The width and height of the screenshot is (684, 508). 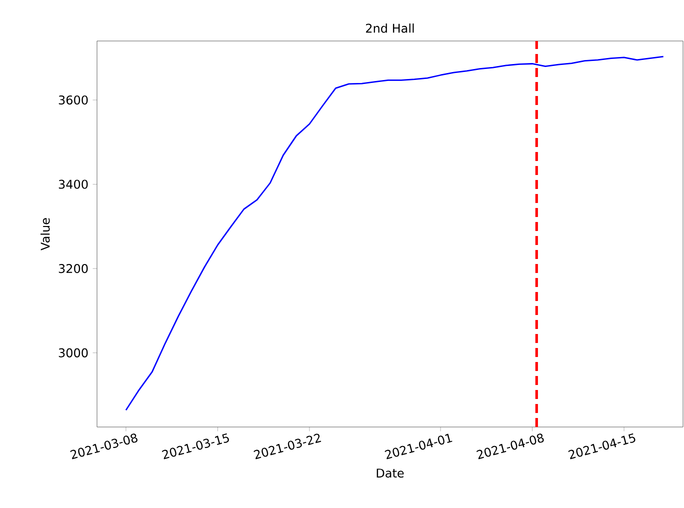 I want to click on y-tick-label: 3000, so click(x=73, y=353).